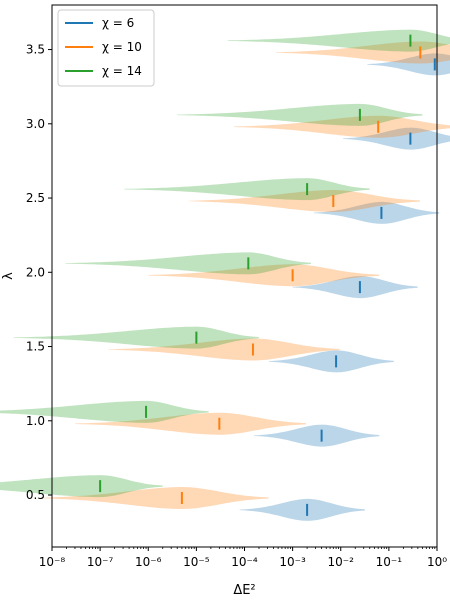  I want to click on x-tick-label: 10⁻², so click(341, 562).